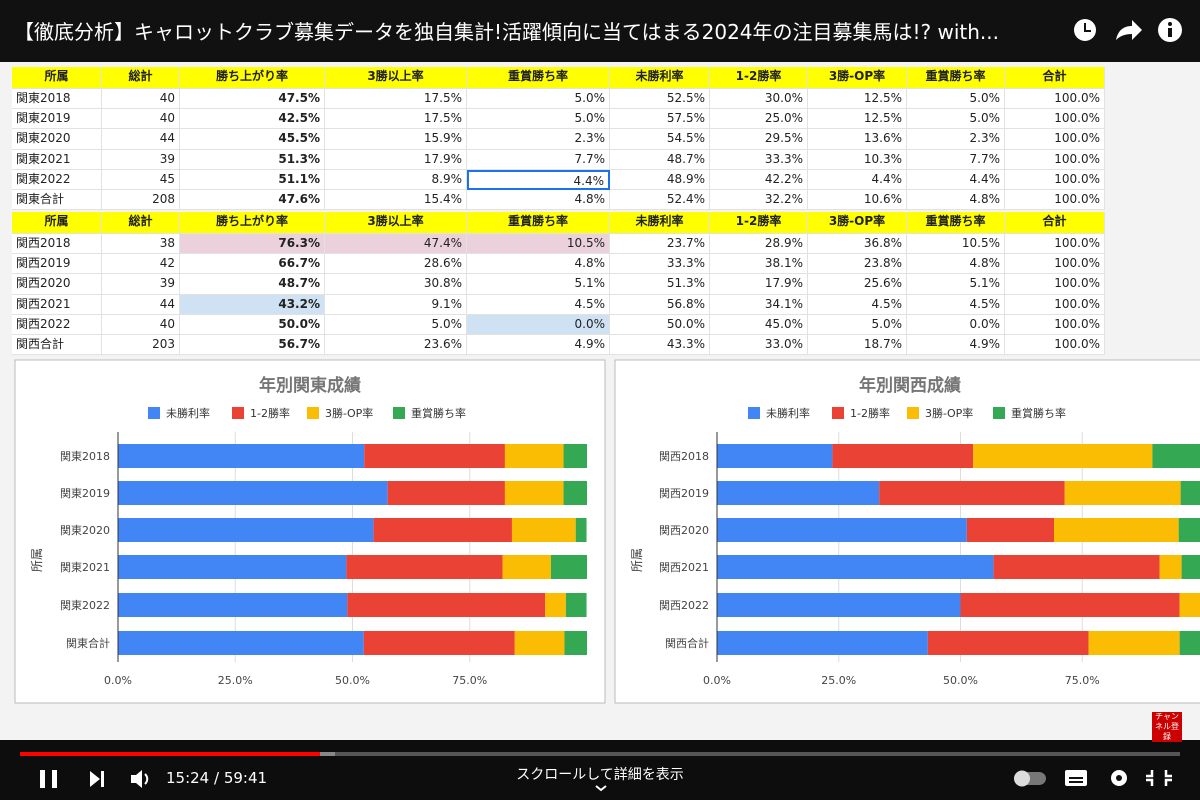 The height and width of the screenshot is (800, 1200). Describe the element at coordinates (57, 200) in the screenshot. I see `table-cell: 関東合計` at that location.